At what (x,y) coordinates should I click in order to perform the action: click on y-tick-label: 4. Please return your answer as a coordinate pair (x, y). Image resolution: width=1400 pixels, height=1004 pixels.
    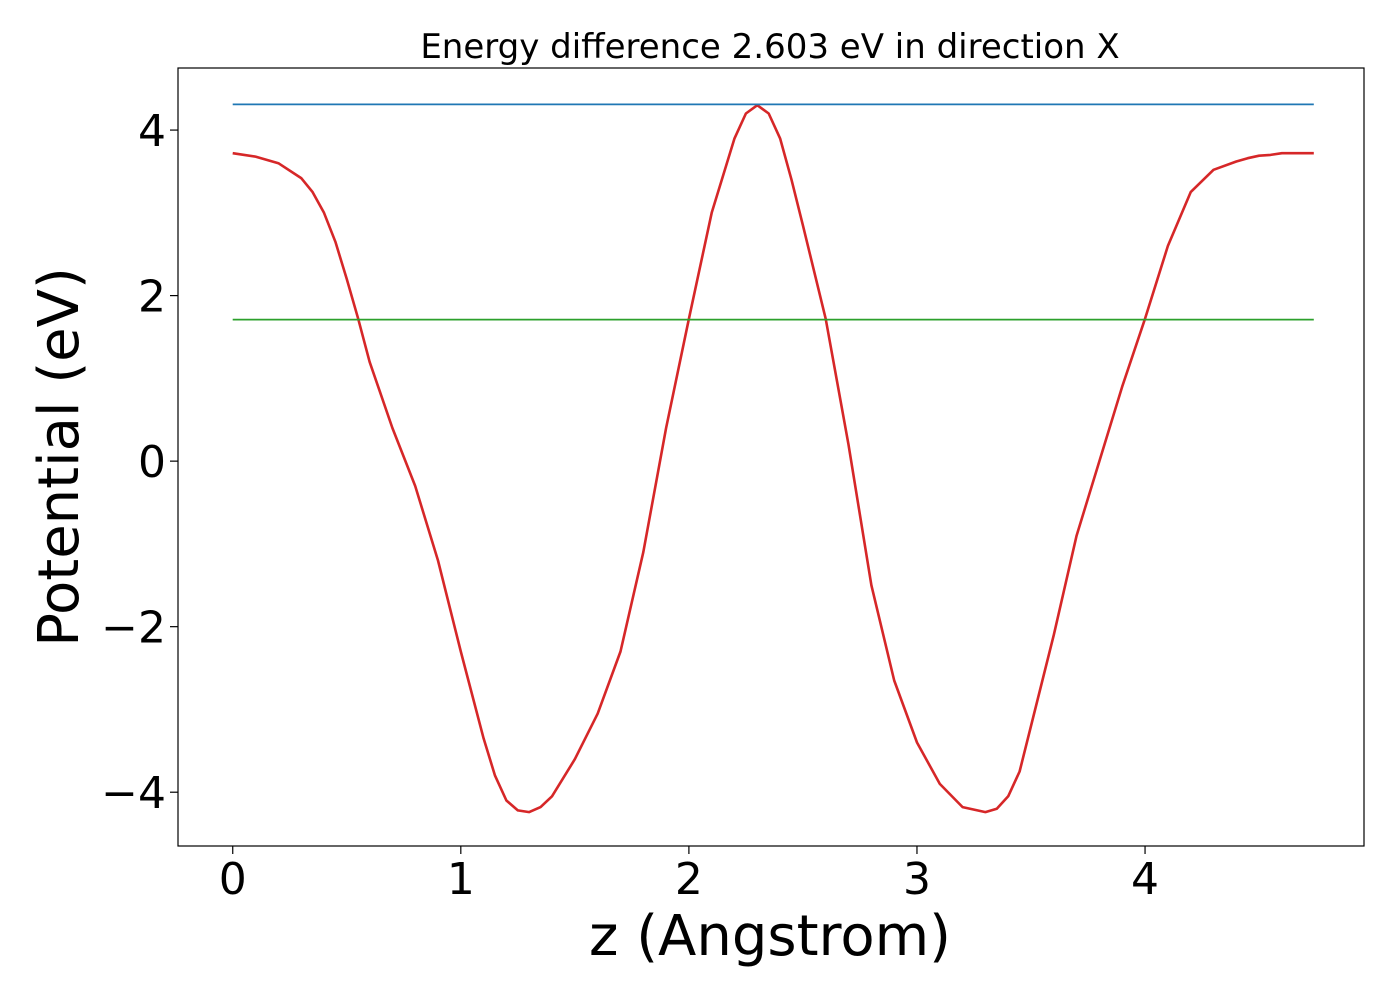
    Looking at the image, I should click on (152, 131).